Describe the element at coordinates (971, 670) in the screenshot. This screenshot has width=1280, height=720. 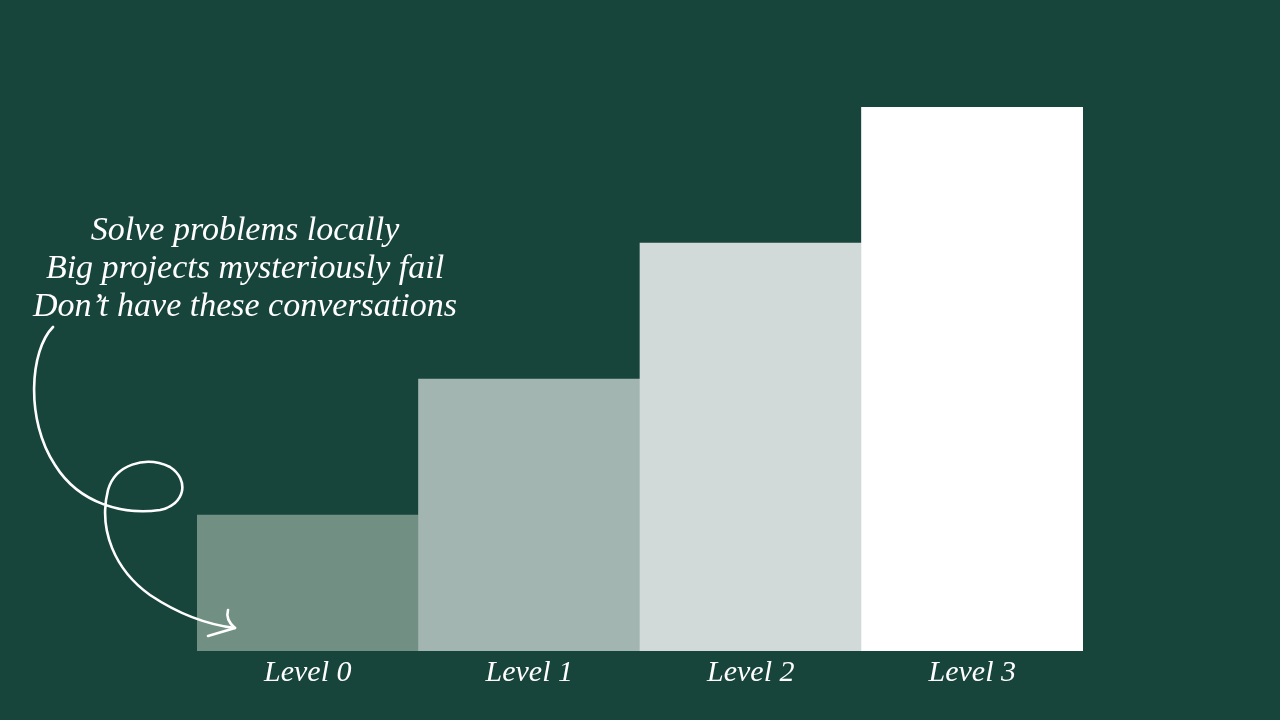
I see `x-tick-label: Level 3` at that location.